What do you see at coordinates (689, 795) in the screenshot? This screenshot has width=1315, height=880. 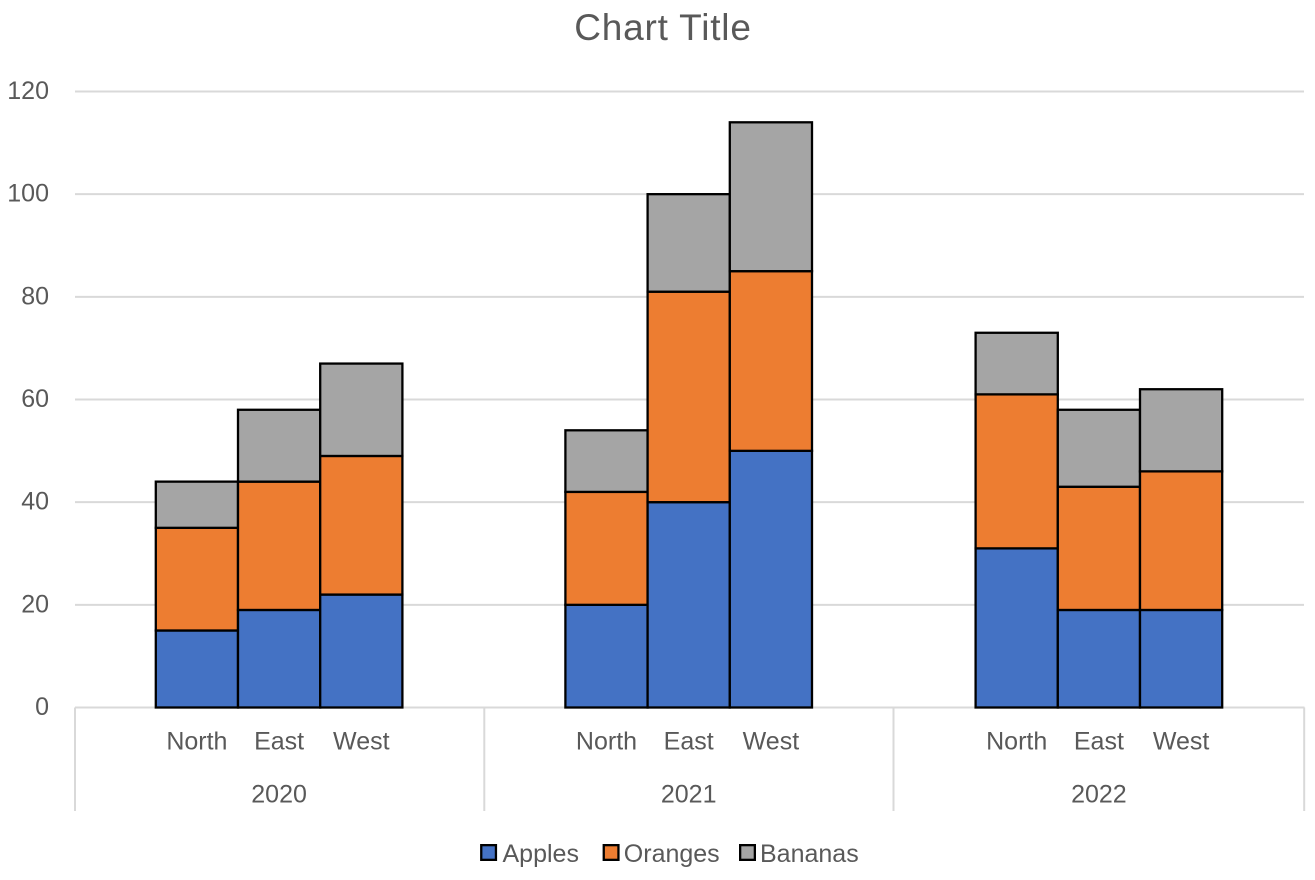 I see `svg-text: 2021` at bounding box center [689, 795].